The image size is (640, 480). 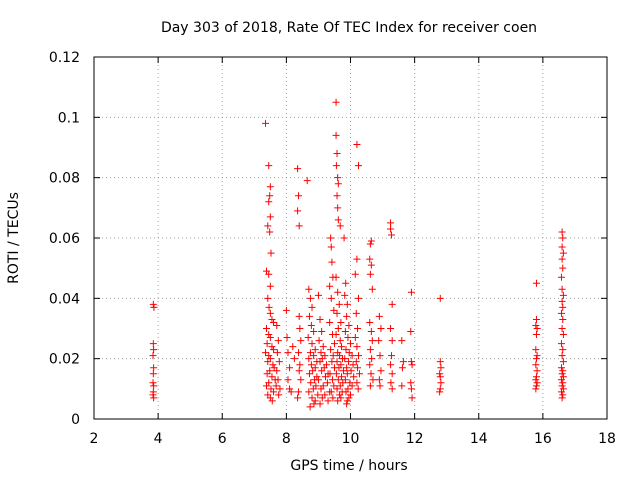 What do you see at coordinates (64, 239) in the screenshot?
I see `y-tick-label: 0.06` at bounding box center [64, 239].